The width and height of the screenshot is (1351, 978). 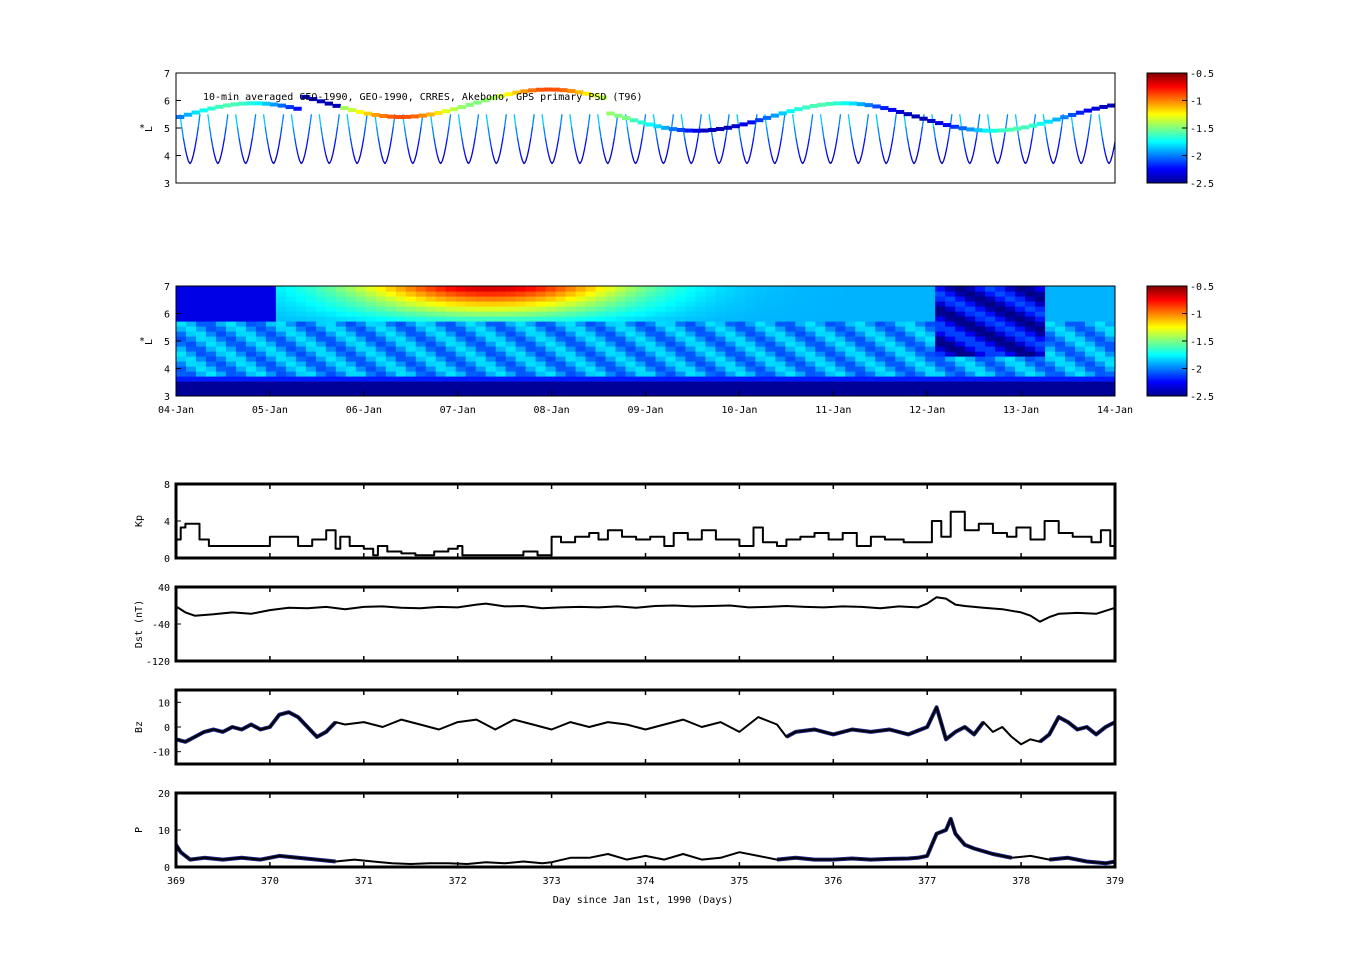 What do you see at coordinates (1198, 342) in the screenshot?
I see `colorbar-2-ticks: -0.5-1-1.5-2-2.5` at bounding box center [1198, 342].